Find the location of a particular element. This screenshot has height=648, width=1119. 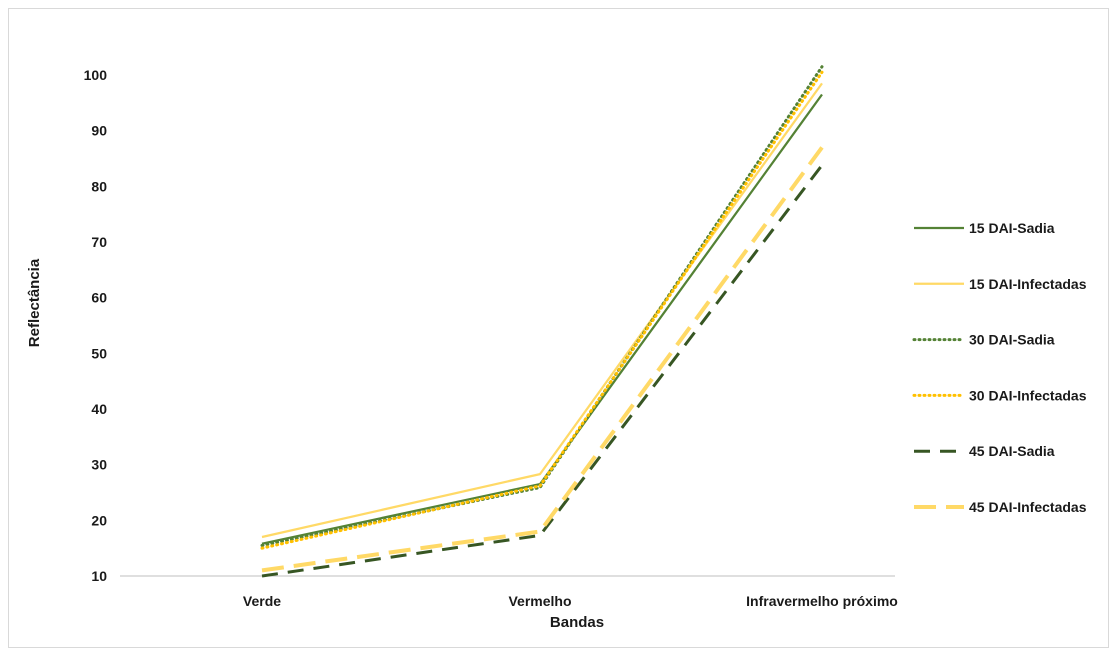

x-tick-label: Vermelho is located at coordinates (539, 601).